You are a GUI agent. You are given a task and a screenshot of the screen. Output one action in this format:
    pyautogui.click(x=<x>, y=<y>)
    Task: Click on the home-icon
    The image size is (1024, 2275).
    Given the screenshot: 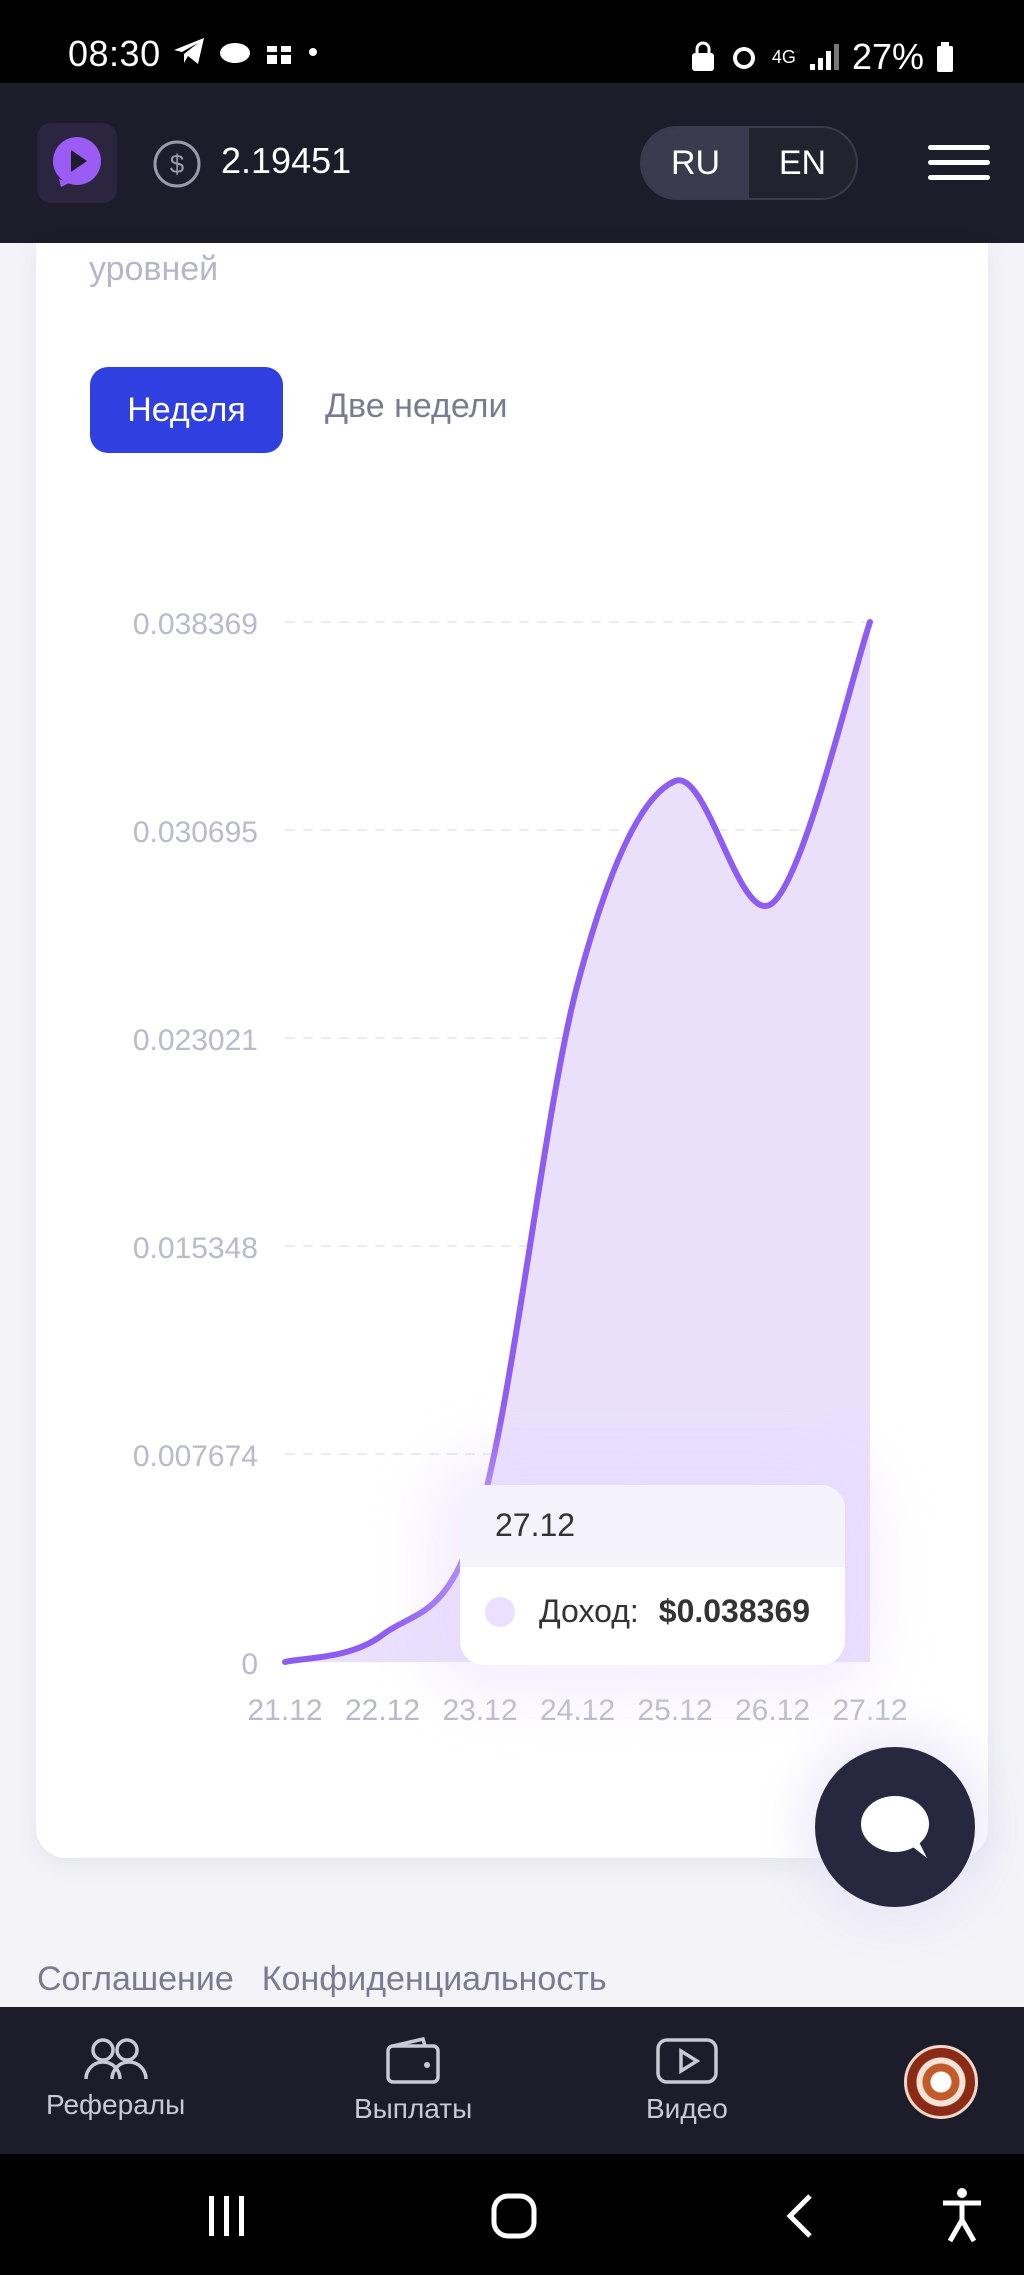 What is the action you would take?
    pyautogui.click(x=514, y=2216)
    